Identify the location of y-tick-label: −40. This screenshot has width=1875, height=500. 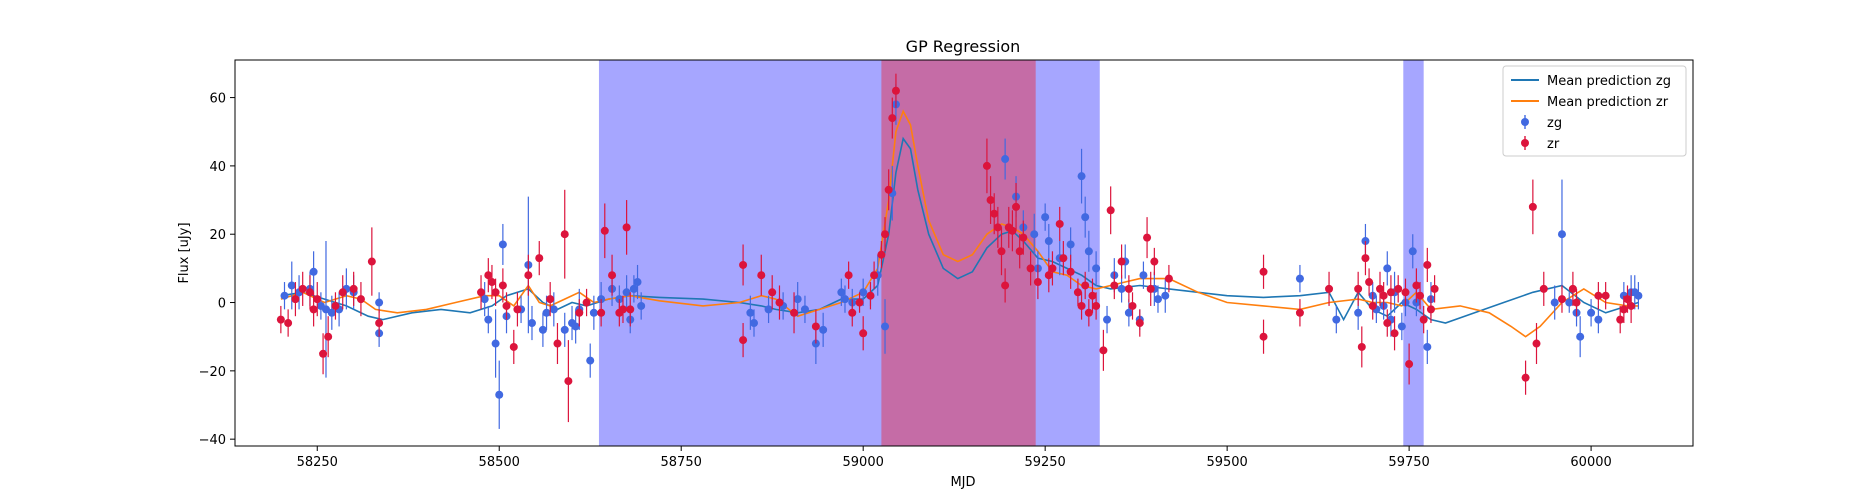
(212, 440).